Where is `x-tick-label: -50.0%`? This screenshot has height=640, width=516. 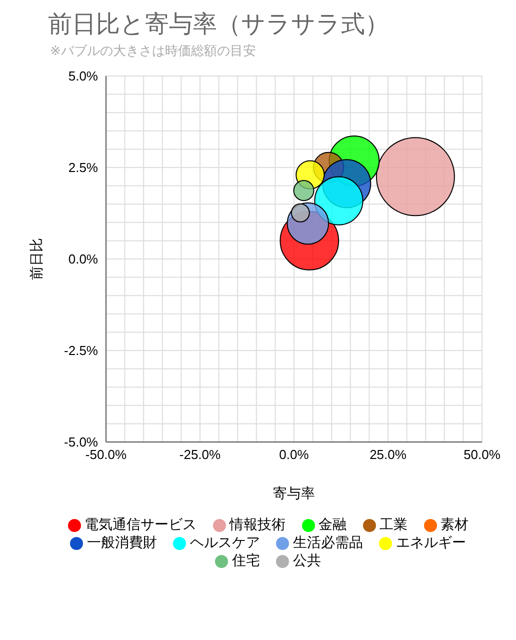
x-tick-label: -50.0% is located at coordinates (106, 454).